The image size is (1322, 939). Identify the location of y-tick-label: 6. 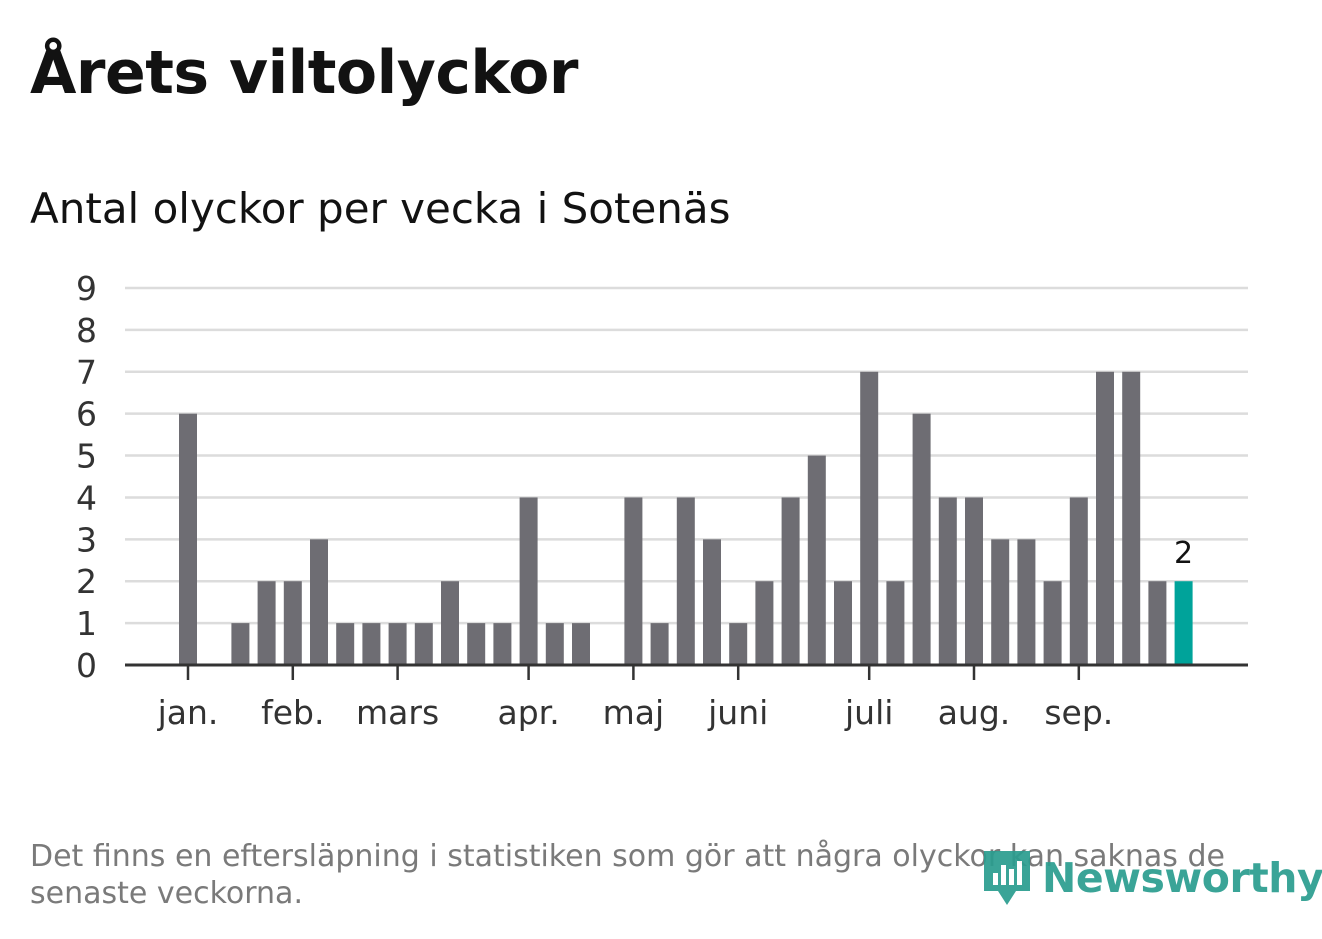
(86, 414).